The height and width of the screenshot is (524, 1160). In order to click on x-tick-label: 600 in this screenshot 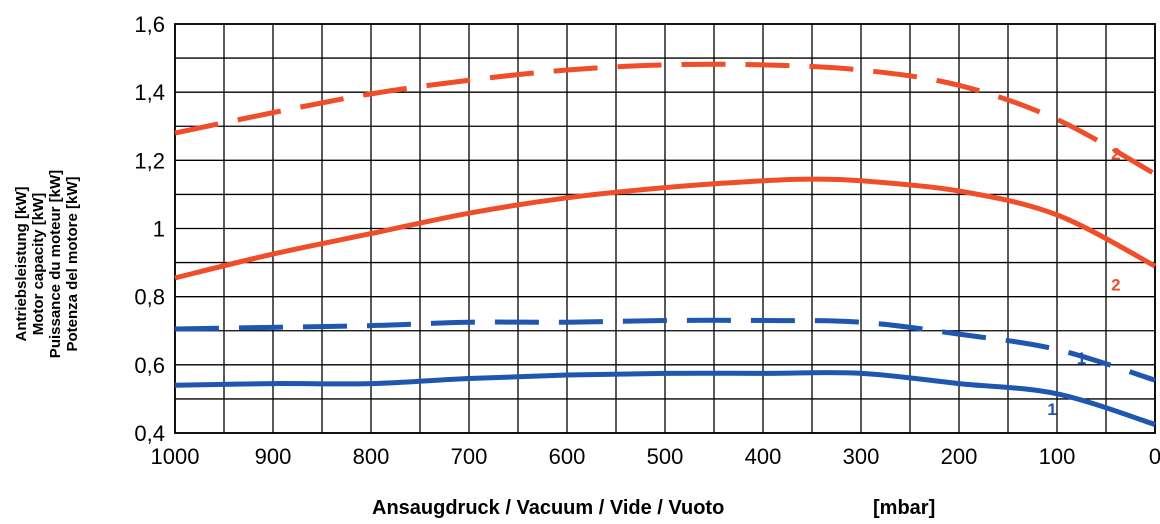, I will do `click(567, 456)`.